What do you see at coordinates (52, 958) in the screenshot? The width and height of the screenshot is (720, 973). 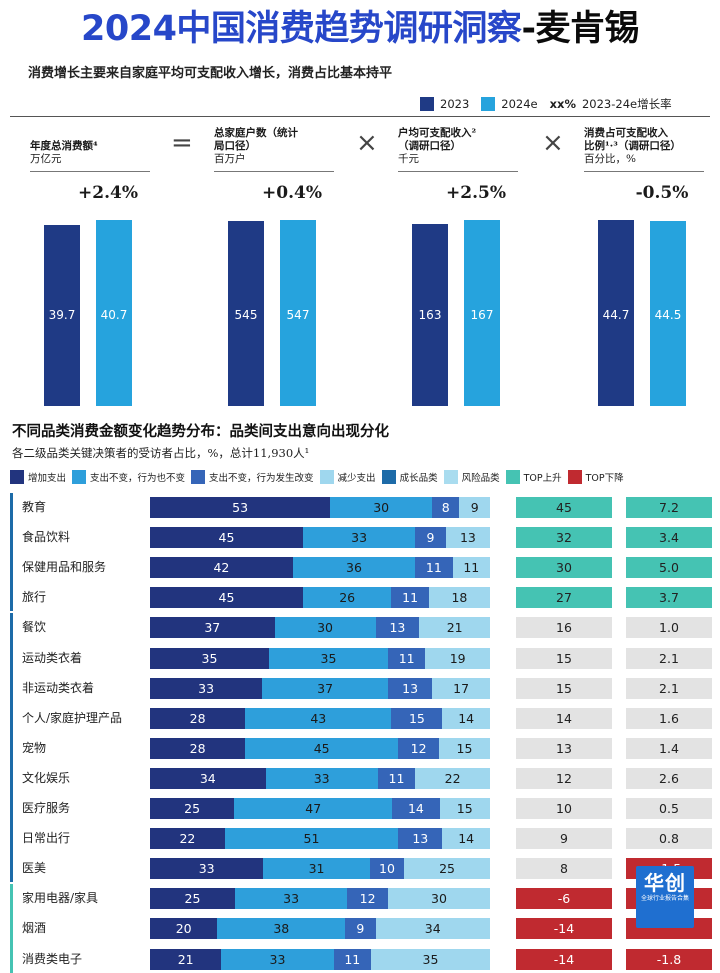 I see `row-label: 消费类电子` at bounding box center [52, 958].